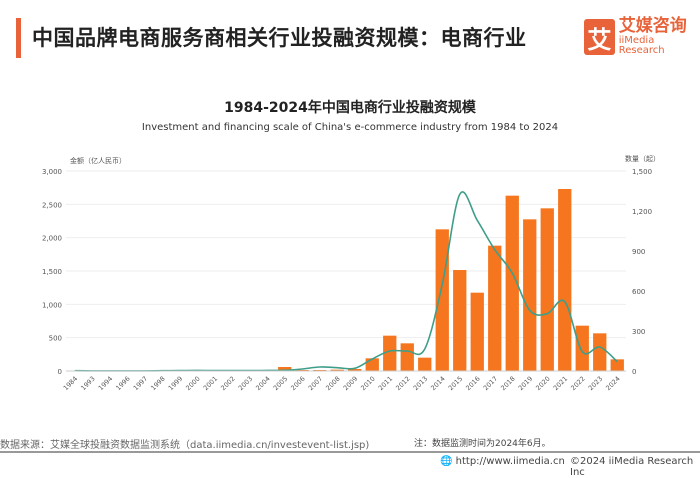  Describe the element at coordinates (332, 383) in the screenshot. I see `x-tick: 2008` at that location.